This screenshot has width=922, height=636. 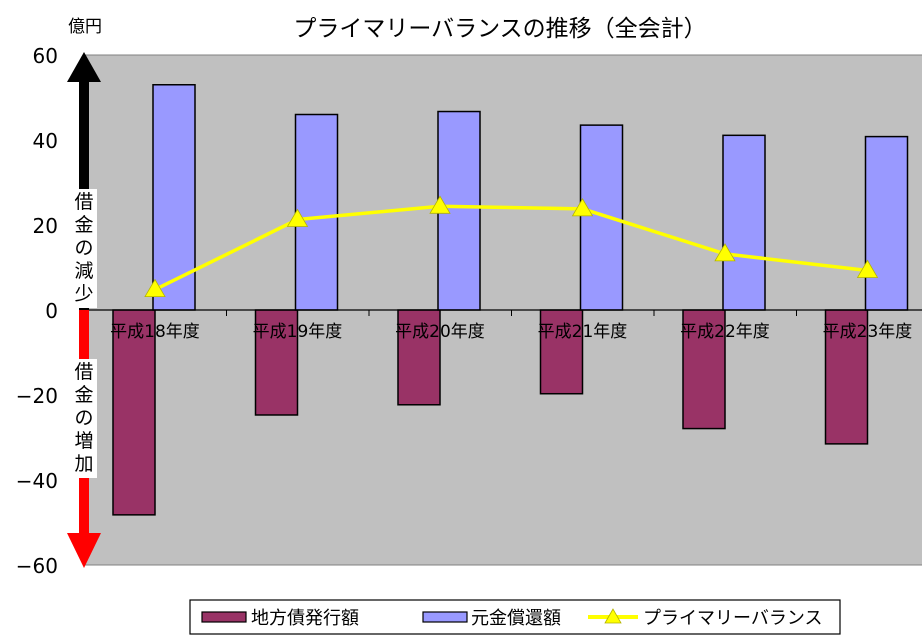 I want to click on legend-swatch-bond-issuance, so click(x=224, y=617).